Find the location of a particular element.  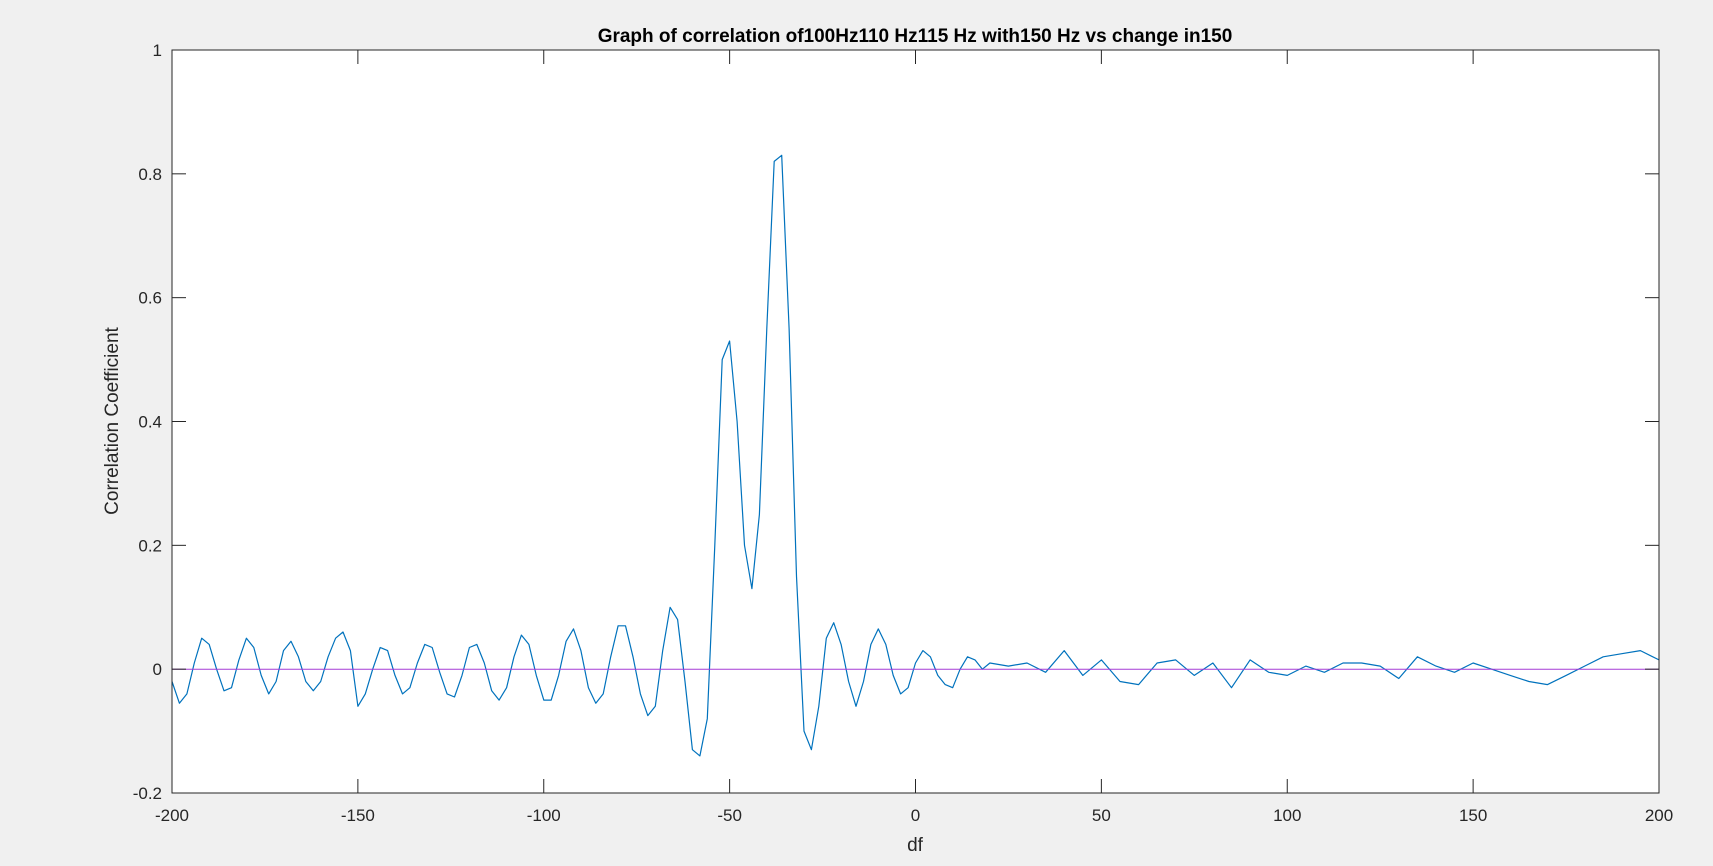

x-tick-label: 200 is located at coordinates (1659, 815).